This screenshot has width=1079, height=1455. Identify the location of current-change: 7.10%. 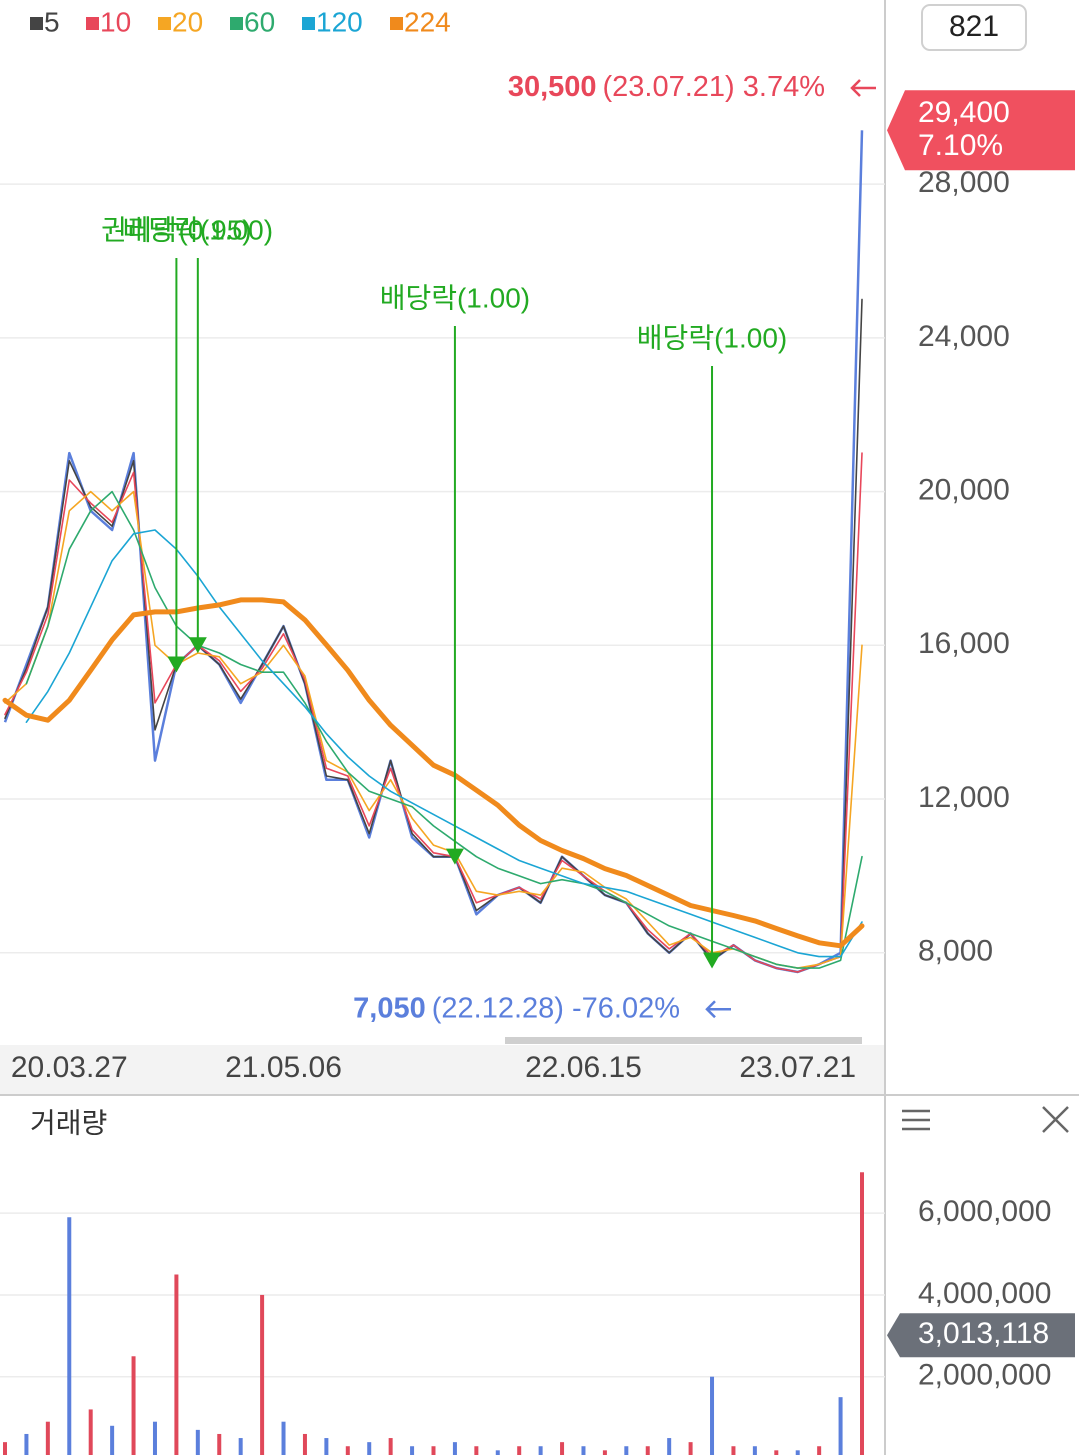
(960, 145).